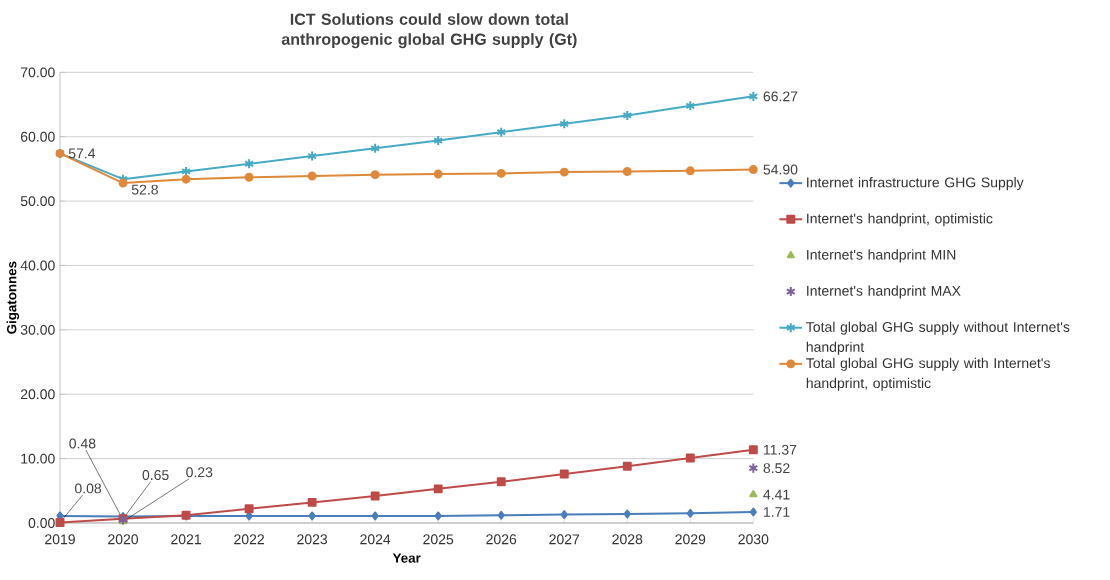 The width and height of the screenshot is (1110, 580). What do you see at coordinates (38, 458) in the screenshot?
I see `y-tick-label: 10.00` at bounding box center [38, 458].